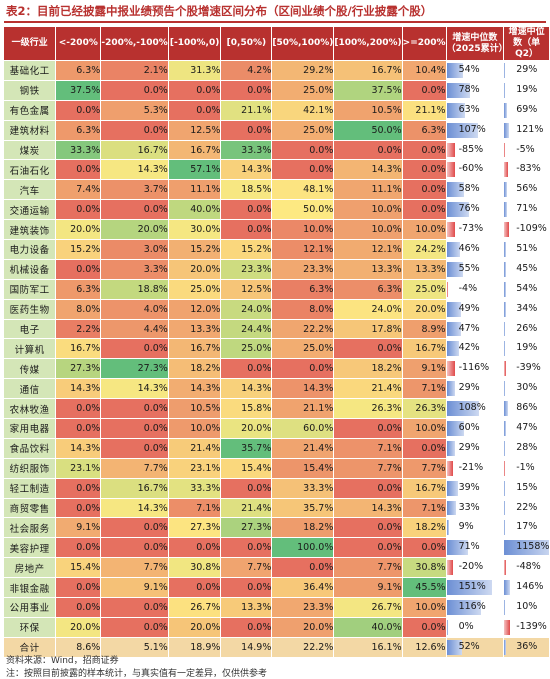 This screenshot has height=679, width=550. What do you see at coordinates (424, 568) in the screenshot?
I see `share-cell: 30.8%` at bounding box center [424, 568].